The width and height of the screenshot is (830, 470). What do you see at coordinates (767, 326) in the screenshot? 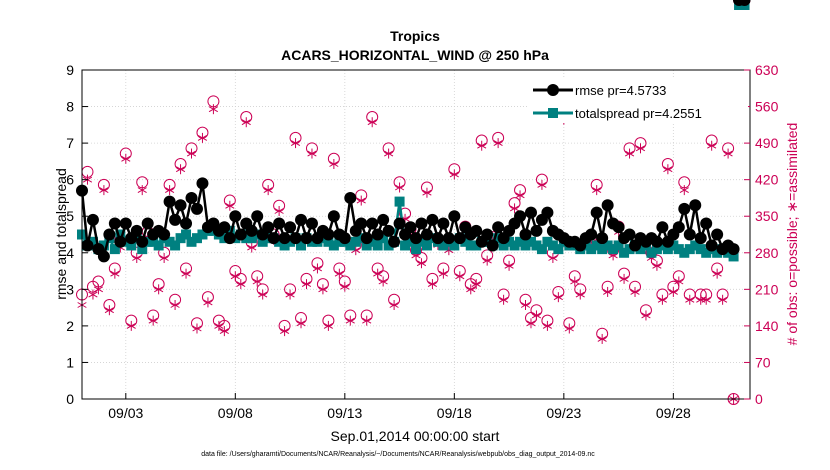
I see `y-tick-label-right: 140` at bounding box center [767, 326].